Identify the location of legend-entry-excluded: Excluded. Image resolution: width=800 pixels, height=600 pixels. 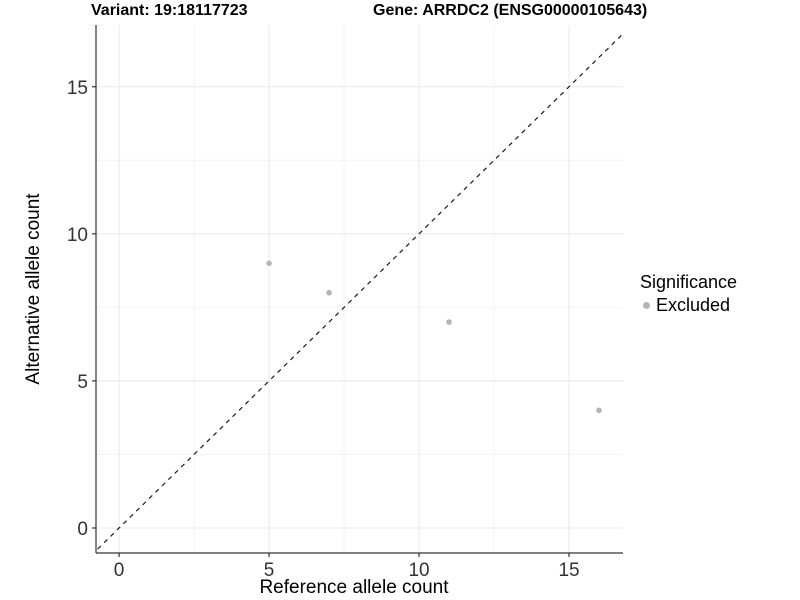
(688, 305).